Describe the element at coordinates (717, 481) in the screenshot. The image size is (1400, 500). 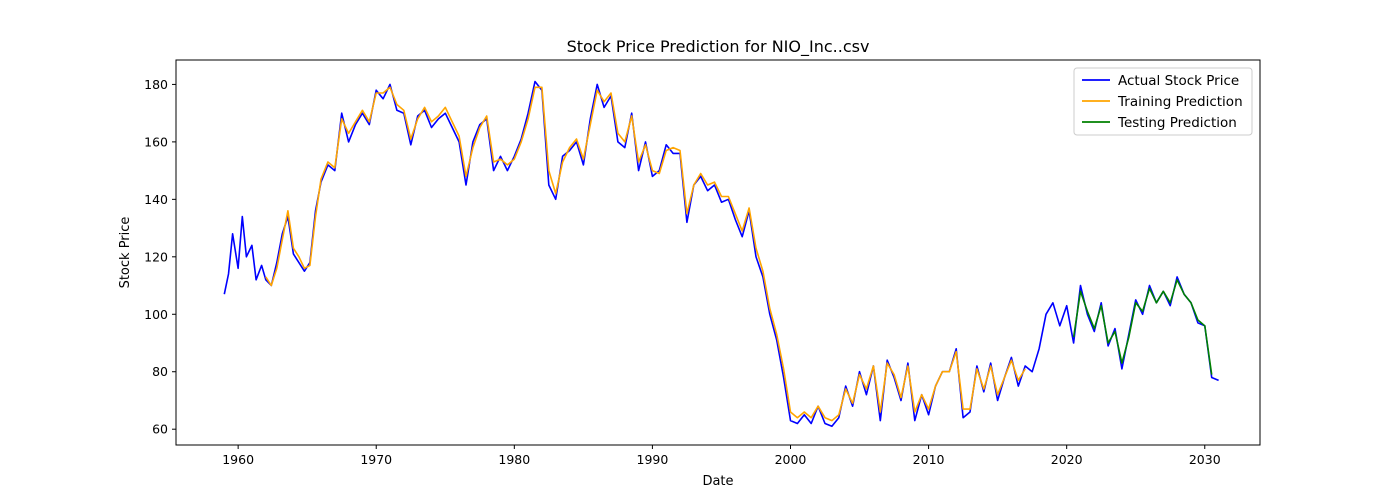
I see `x-axis-label: Date` at that location.